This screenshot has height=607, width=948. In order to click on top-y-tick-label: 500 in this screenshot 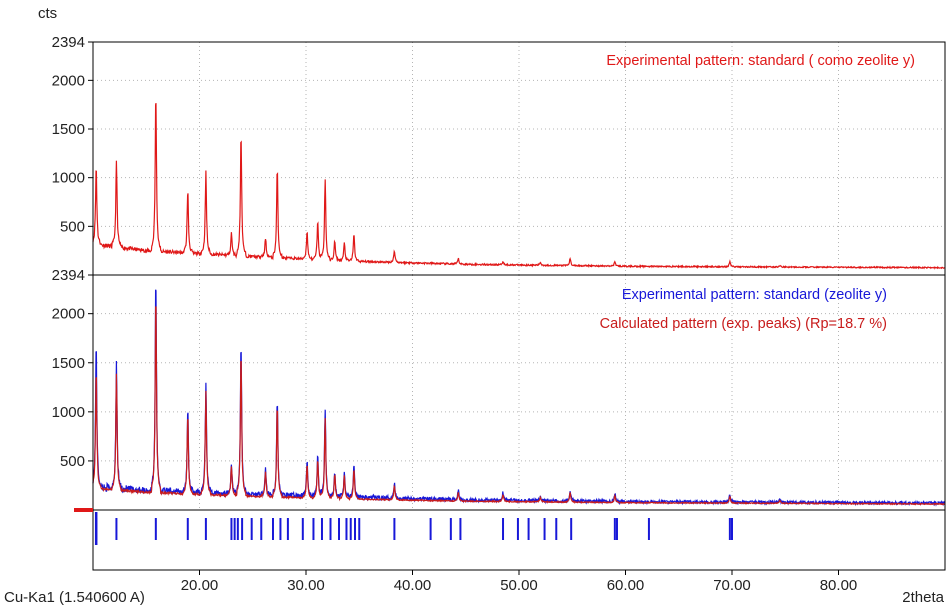, I will do `click(72, 226)`.